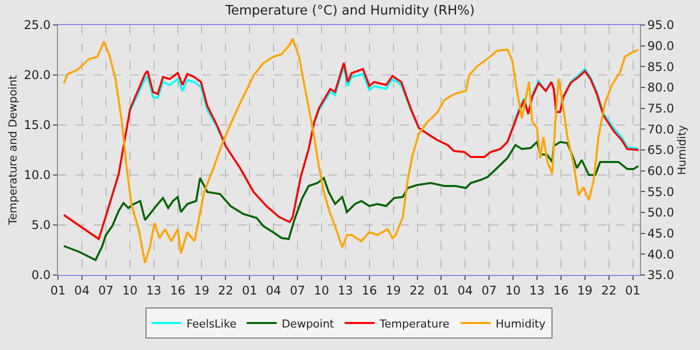 Image resolution: width=700 pixels, height=350 pixels. What do you see at coordinates (660, 46) in the screenshot?
I see `y2-tick-label: 90.0` at bounding box center [660, 46].